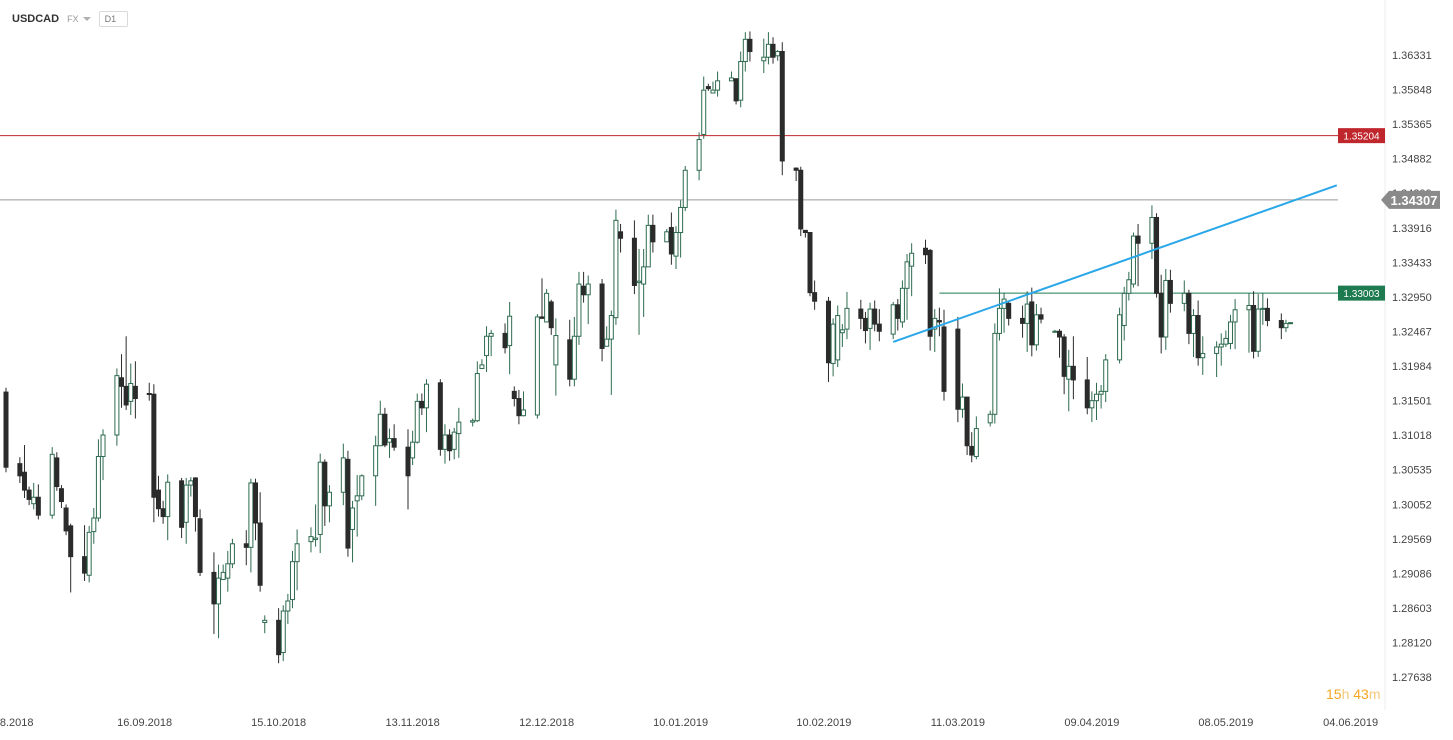  Describe the element at coordinates (110, 19) in the screenshot. I see `timeframe-label: D1` at that location.